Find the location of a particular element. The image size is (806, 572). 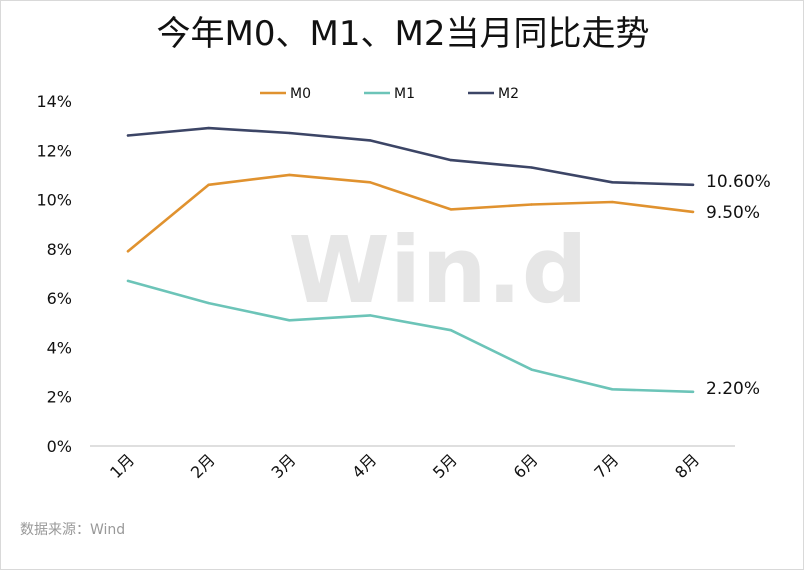

source-note: 数据来源：Wind is located at coordinates (73, 530).